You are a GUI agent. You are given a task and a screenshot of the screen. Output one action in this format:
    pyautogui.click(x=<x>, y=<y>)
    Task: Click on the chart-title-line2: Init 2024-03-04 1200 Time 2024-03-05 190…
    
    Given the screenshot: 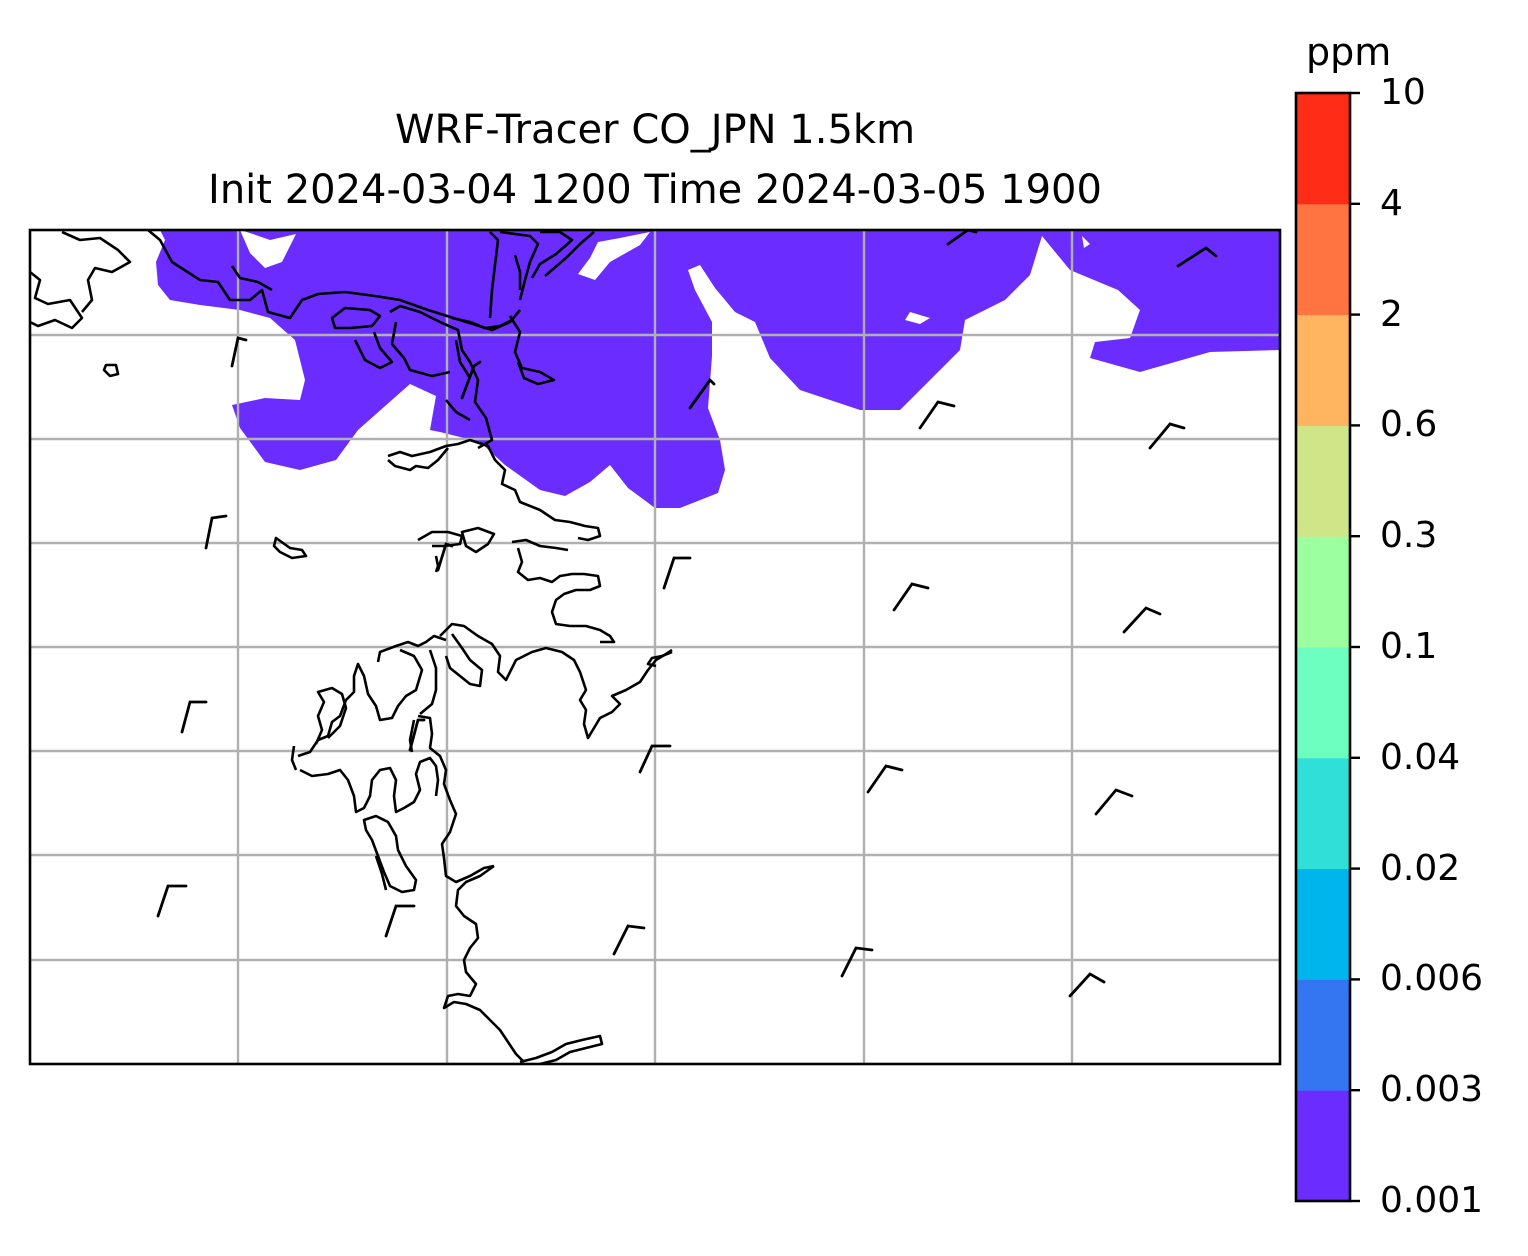 What is the action you would take?
    pyautogui.click(x=655, y=190)
    